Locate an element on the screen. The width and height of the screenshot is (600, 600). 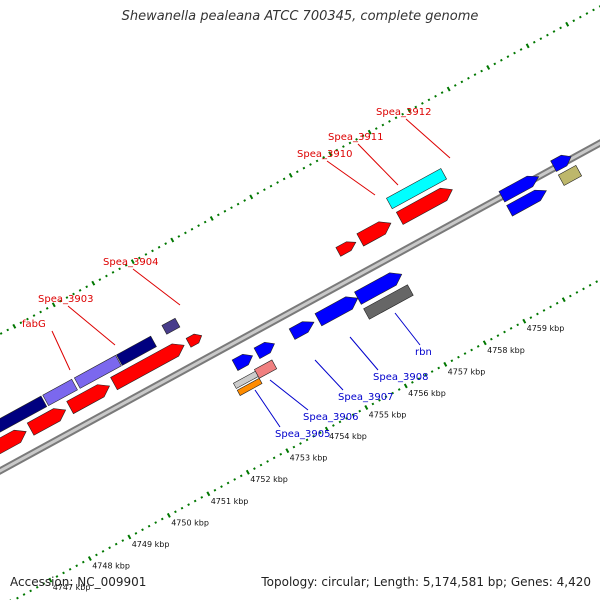
tick-label: 4754 kbp is located at coordinates (348, 436).